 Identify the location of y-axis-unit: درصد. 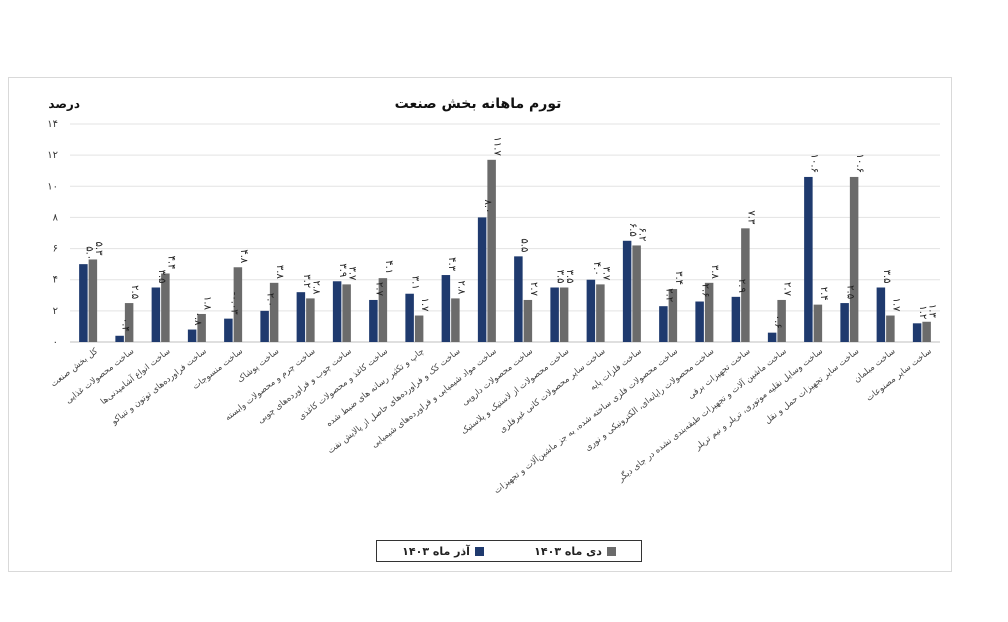
(64, 104).